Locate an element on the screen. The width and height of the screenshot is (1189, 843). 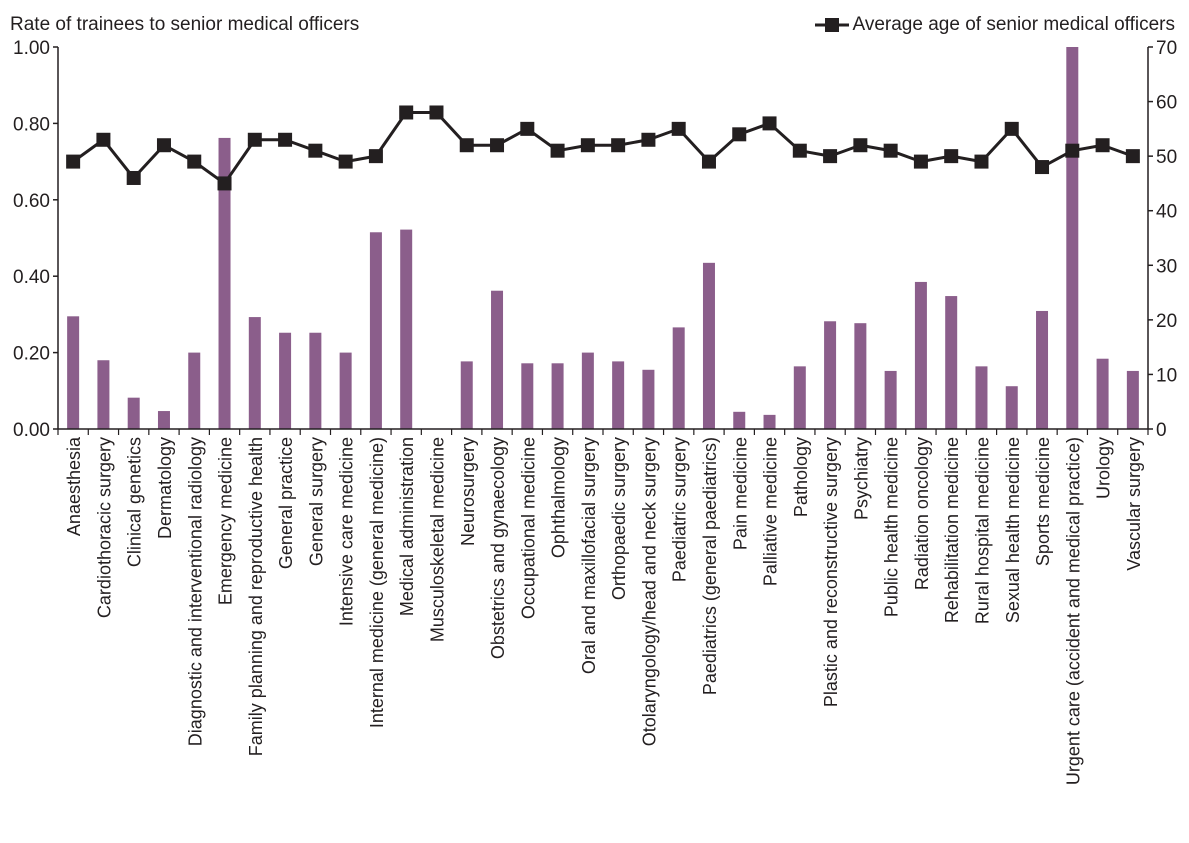
y-tick-label-left: 0.20 is located at coordinates (31, 354).